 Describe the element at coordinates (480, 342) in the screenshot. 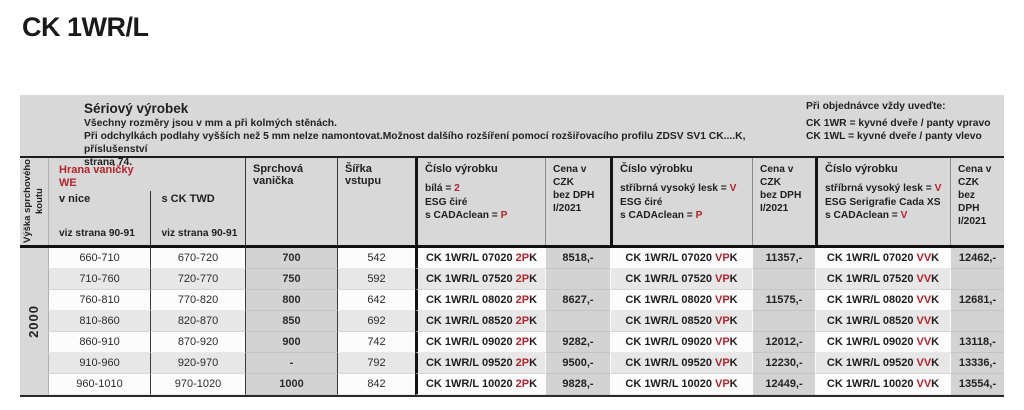

I see `cell-product-code-white: CK 1WR/L 09020 2PK` at that location.